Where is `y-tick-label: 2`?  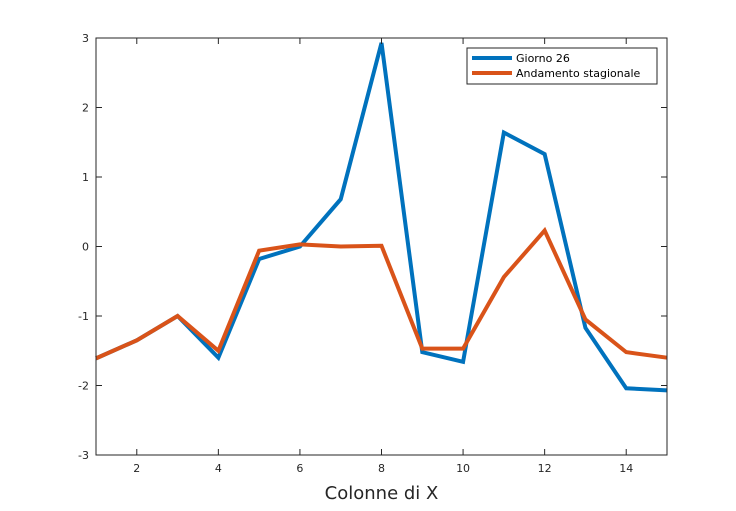
y-tick-label: 2 is located at coordinates (85, 108).